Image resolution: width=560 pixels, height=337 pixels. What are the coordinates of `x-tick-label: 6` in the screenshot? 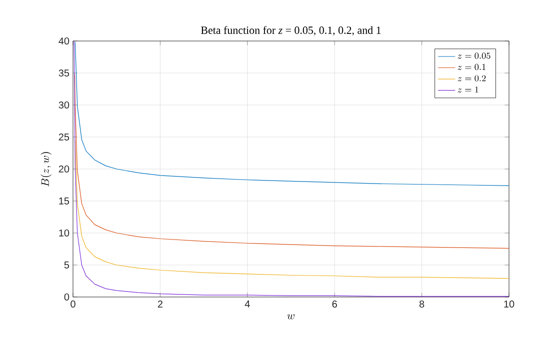 It's located at (334, 304).